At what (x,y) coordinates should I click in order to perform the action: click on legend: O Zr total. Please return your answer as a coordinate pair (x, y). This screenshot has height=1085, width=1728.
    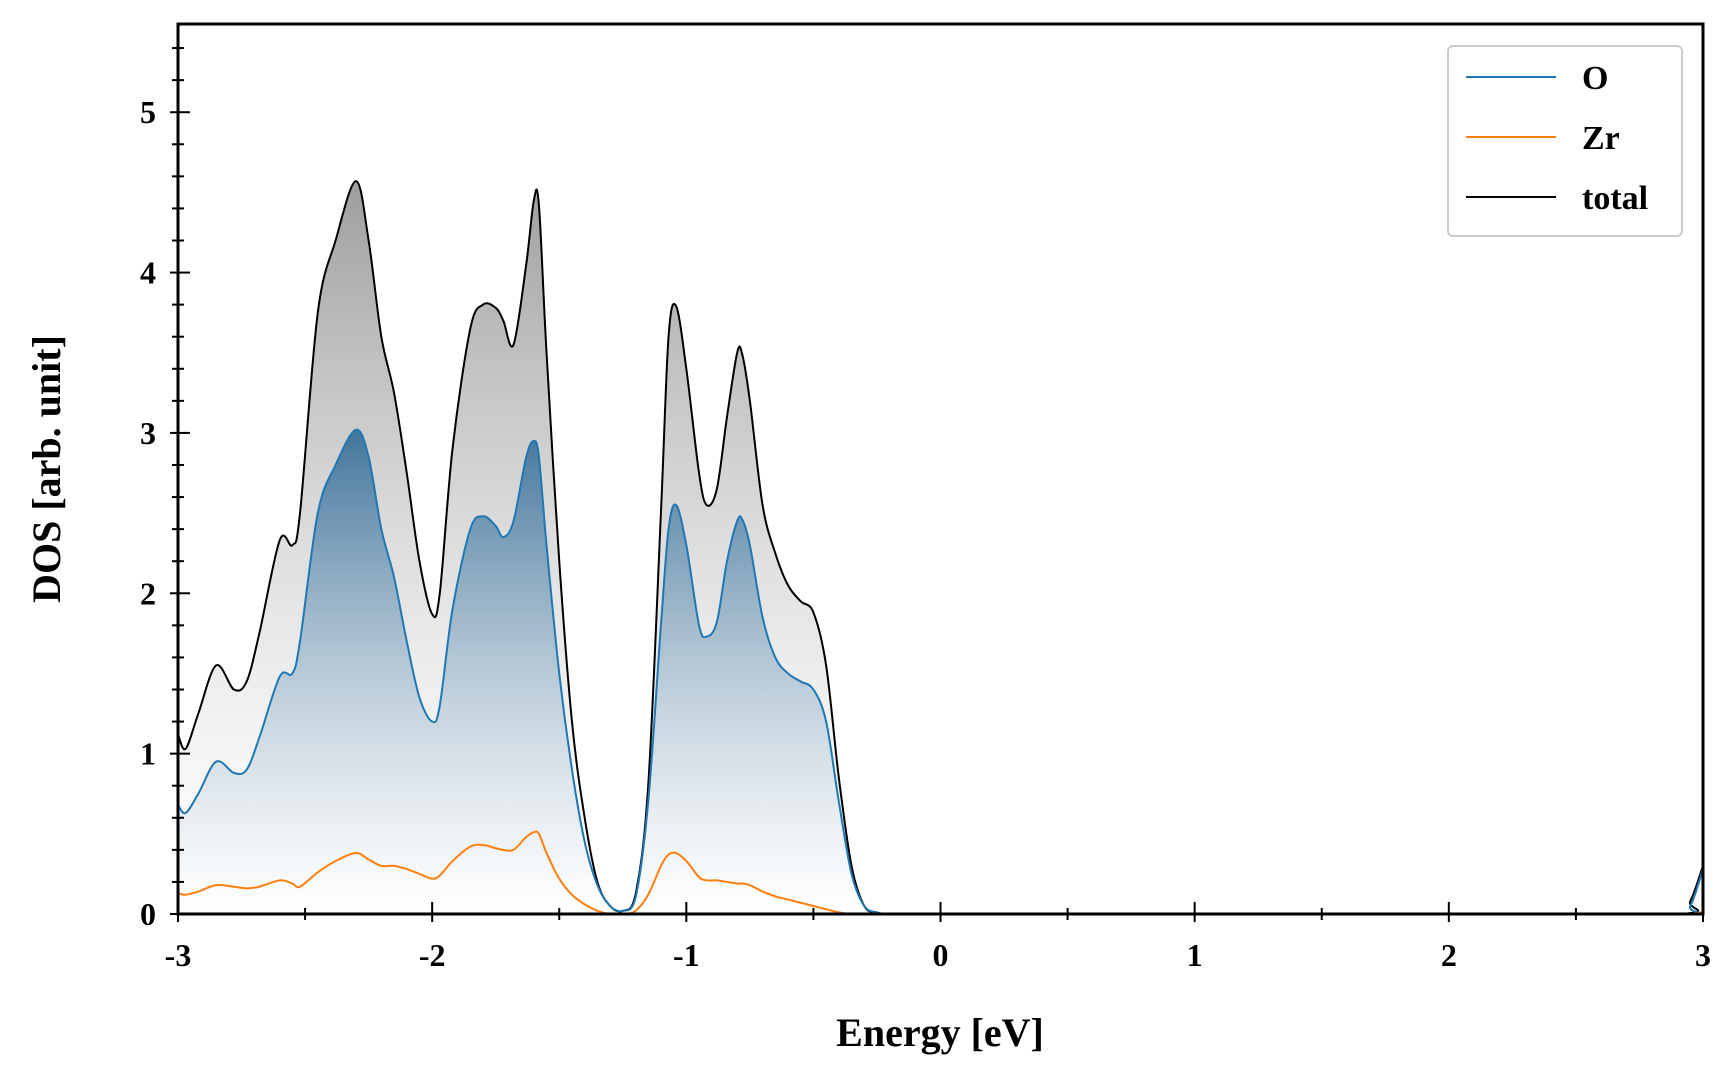
    Looking at the image, I should click on (1565, 141).